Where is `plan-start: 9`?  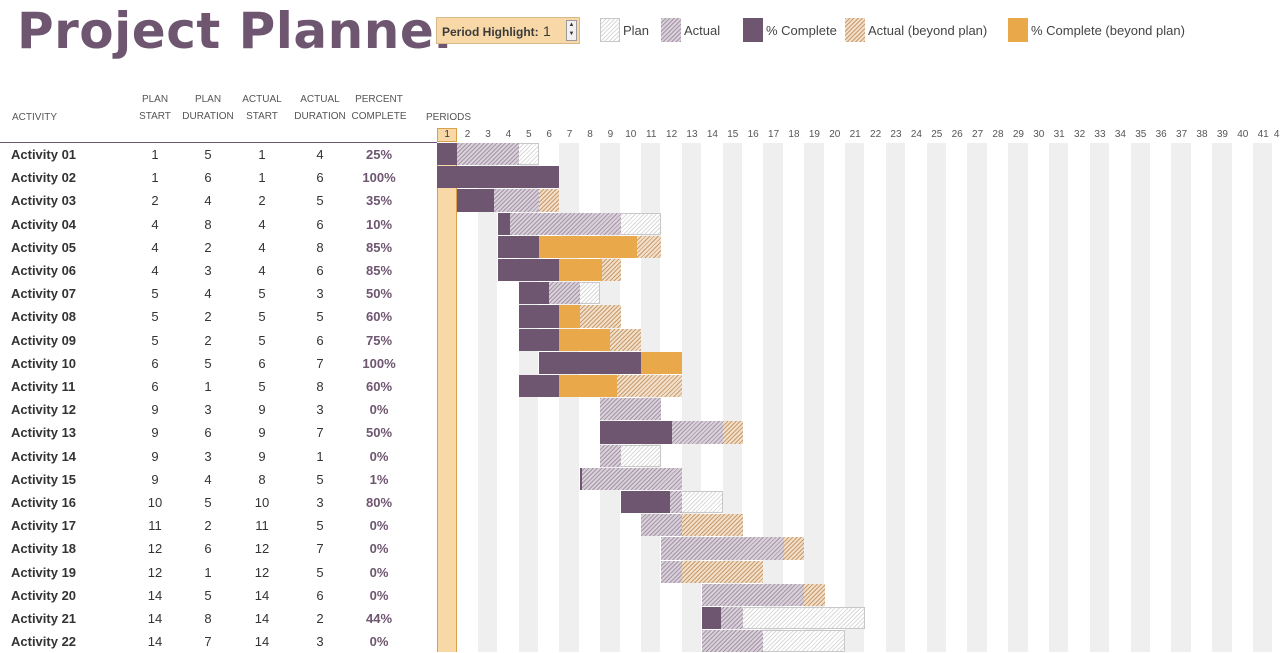 plan-start: 9 is located at coordinates (155, 456).